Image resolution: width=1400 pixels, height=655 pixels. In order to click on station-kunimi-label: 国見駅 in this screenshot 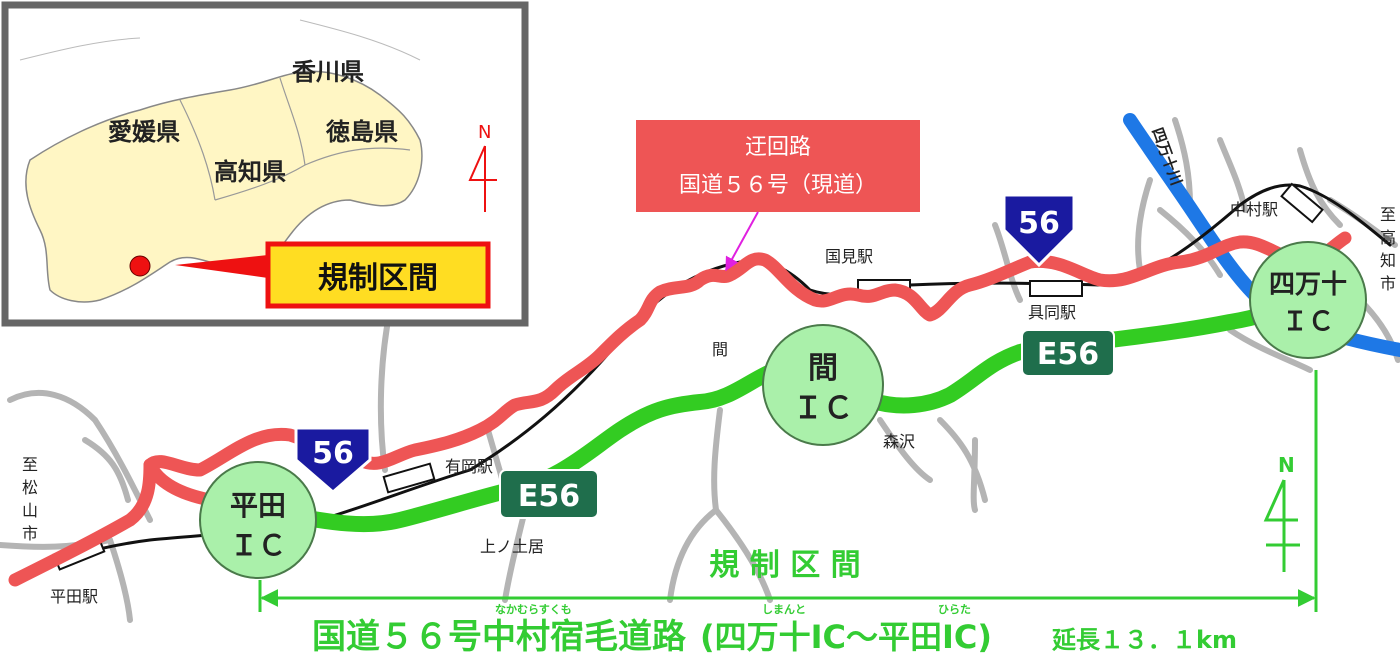, I will do `click(849, 256)`.